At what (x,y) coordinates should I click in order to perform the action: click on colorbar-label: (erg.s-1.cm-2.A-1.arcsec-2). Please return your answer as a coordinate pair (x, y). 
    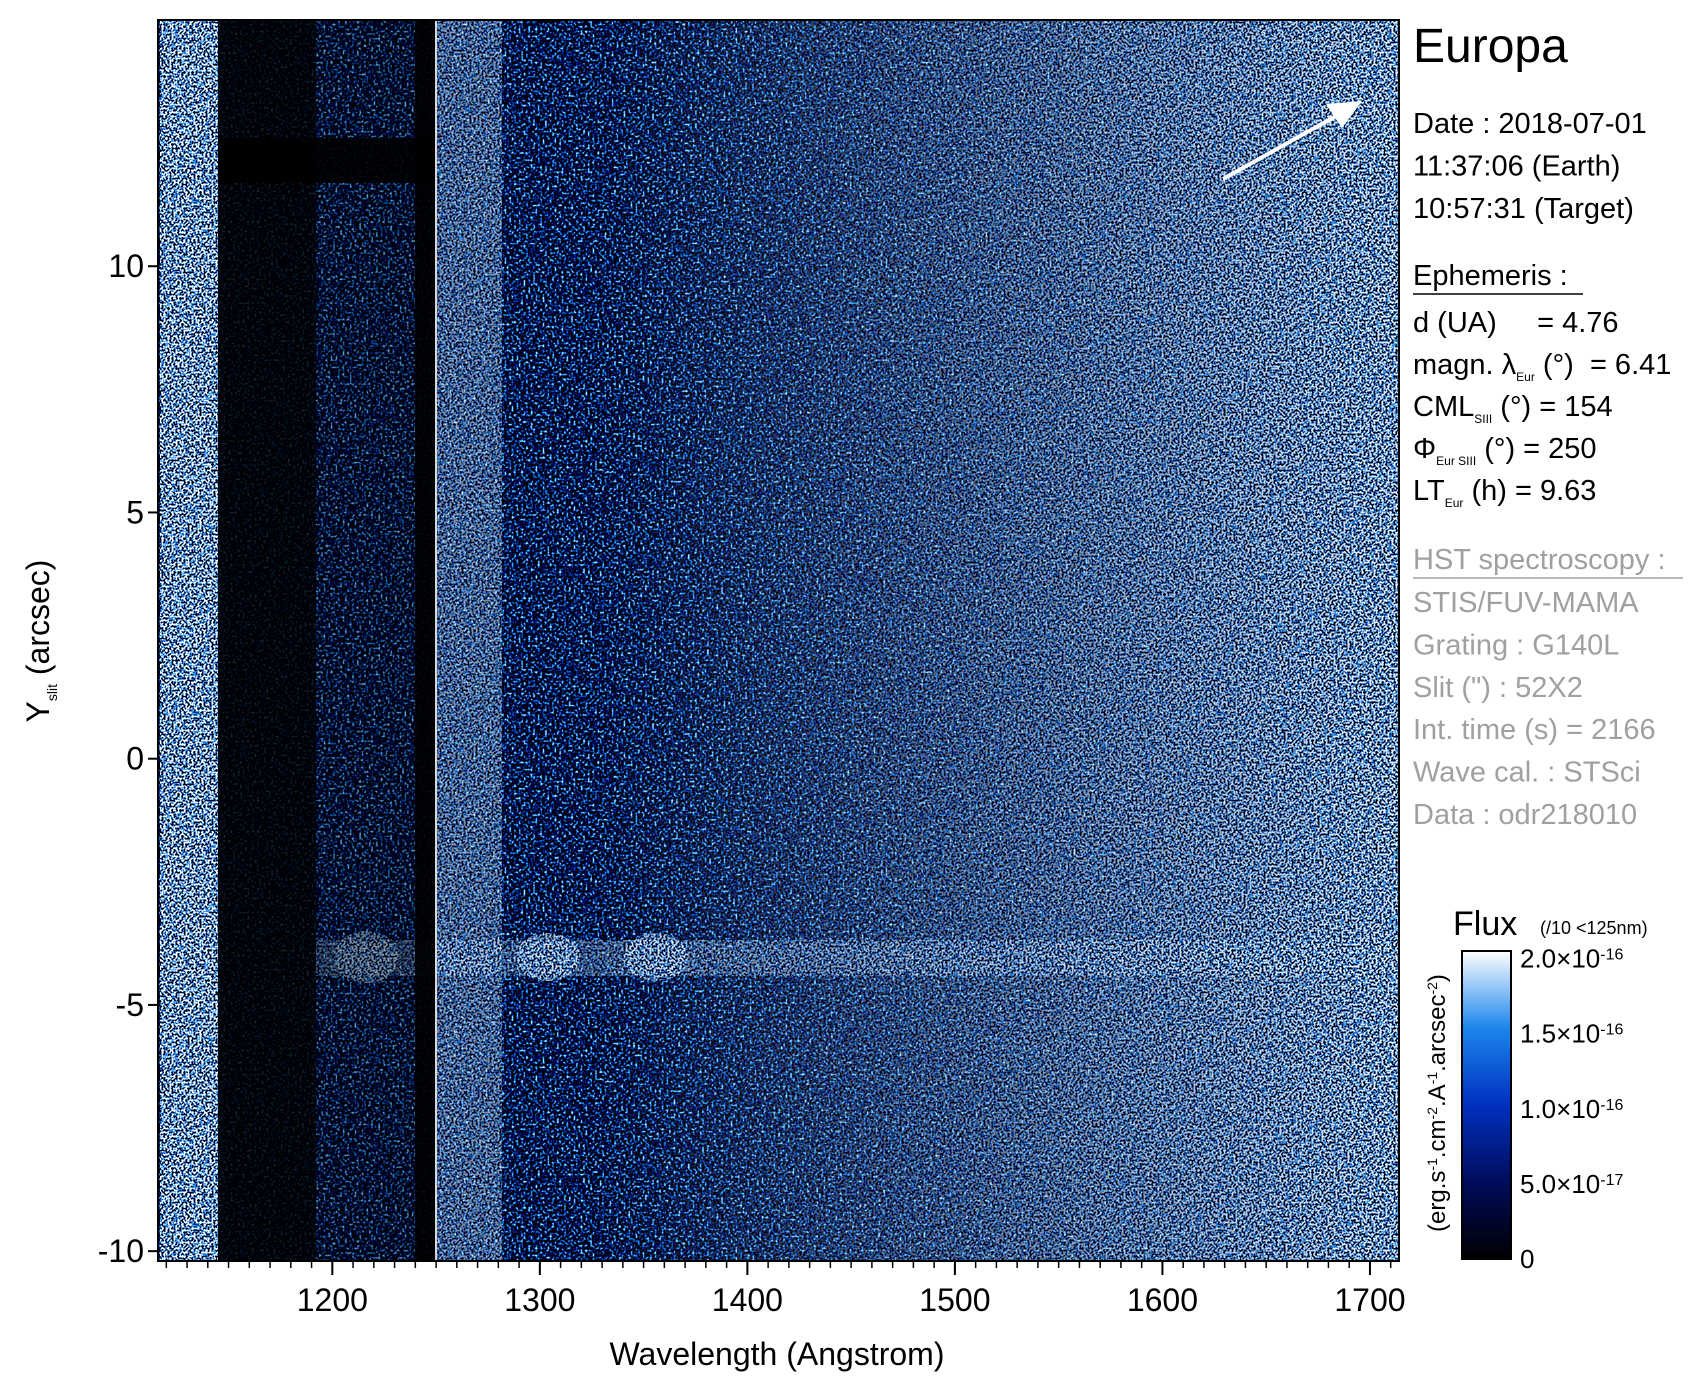
    Looking at the image, I should click on (1437, 1103).